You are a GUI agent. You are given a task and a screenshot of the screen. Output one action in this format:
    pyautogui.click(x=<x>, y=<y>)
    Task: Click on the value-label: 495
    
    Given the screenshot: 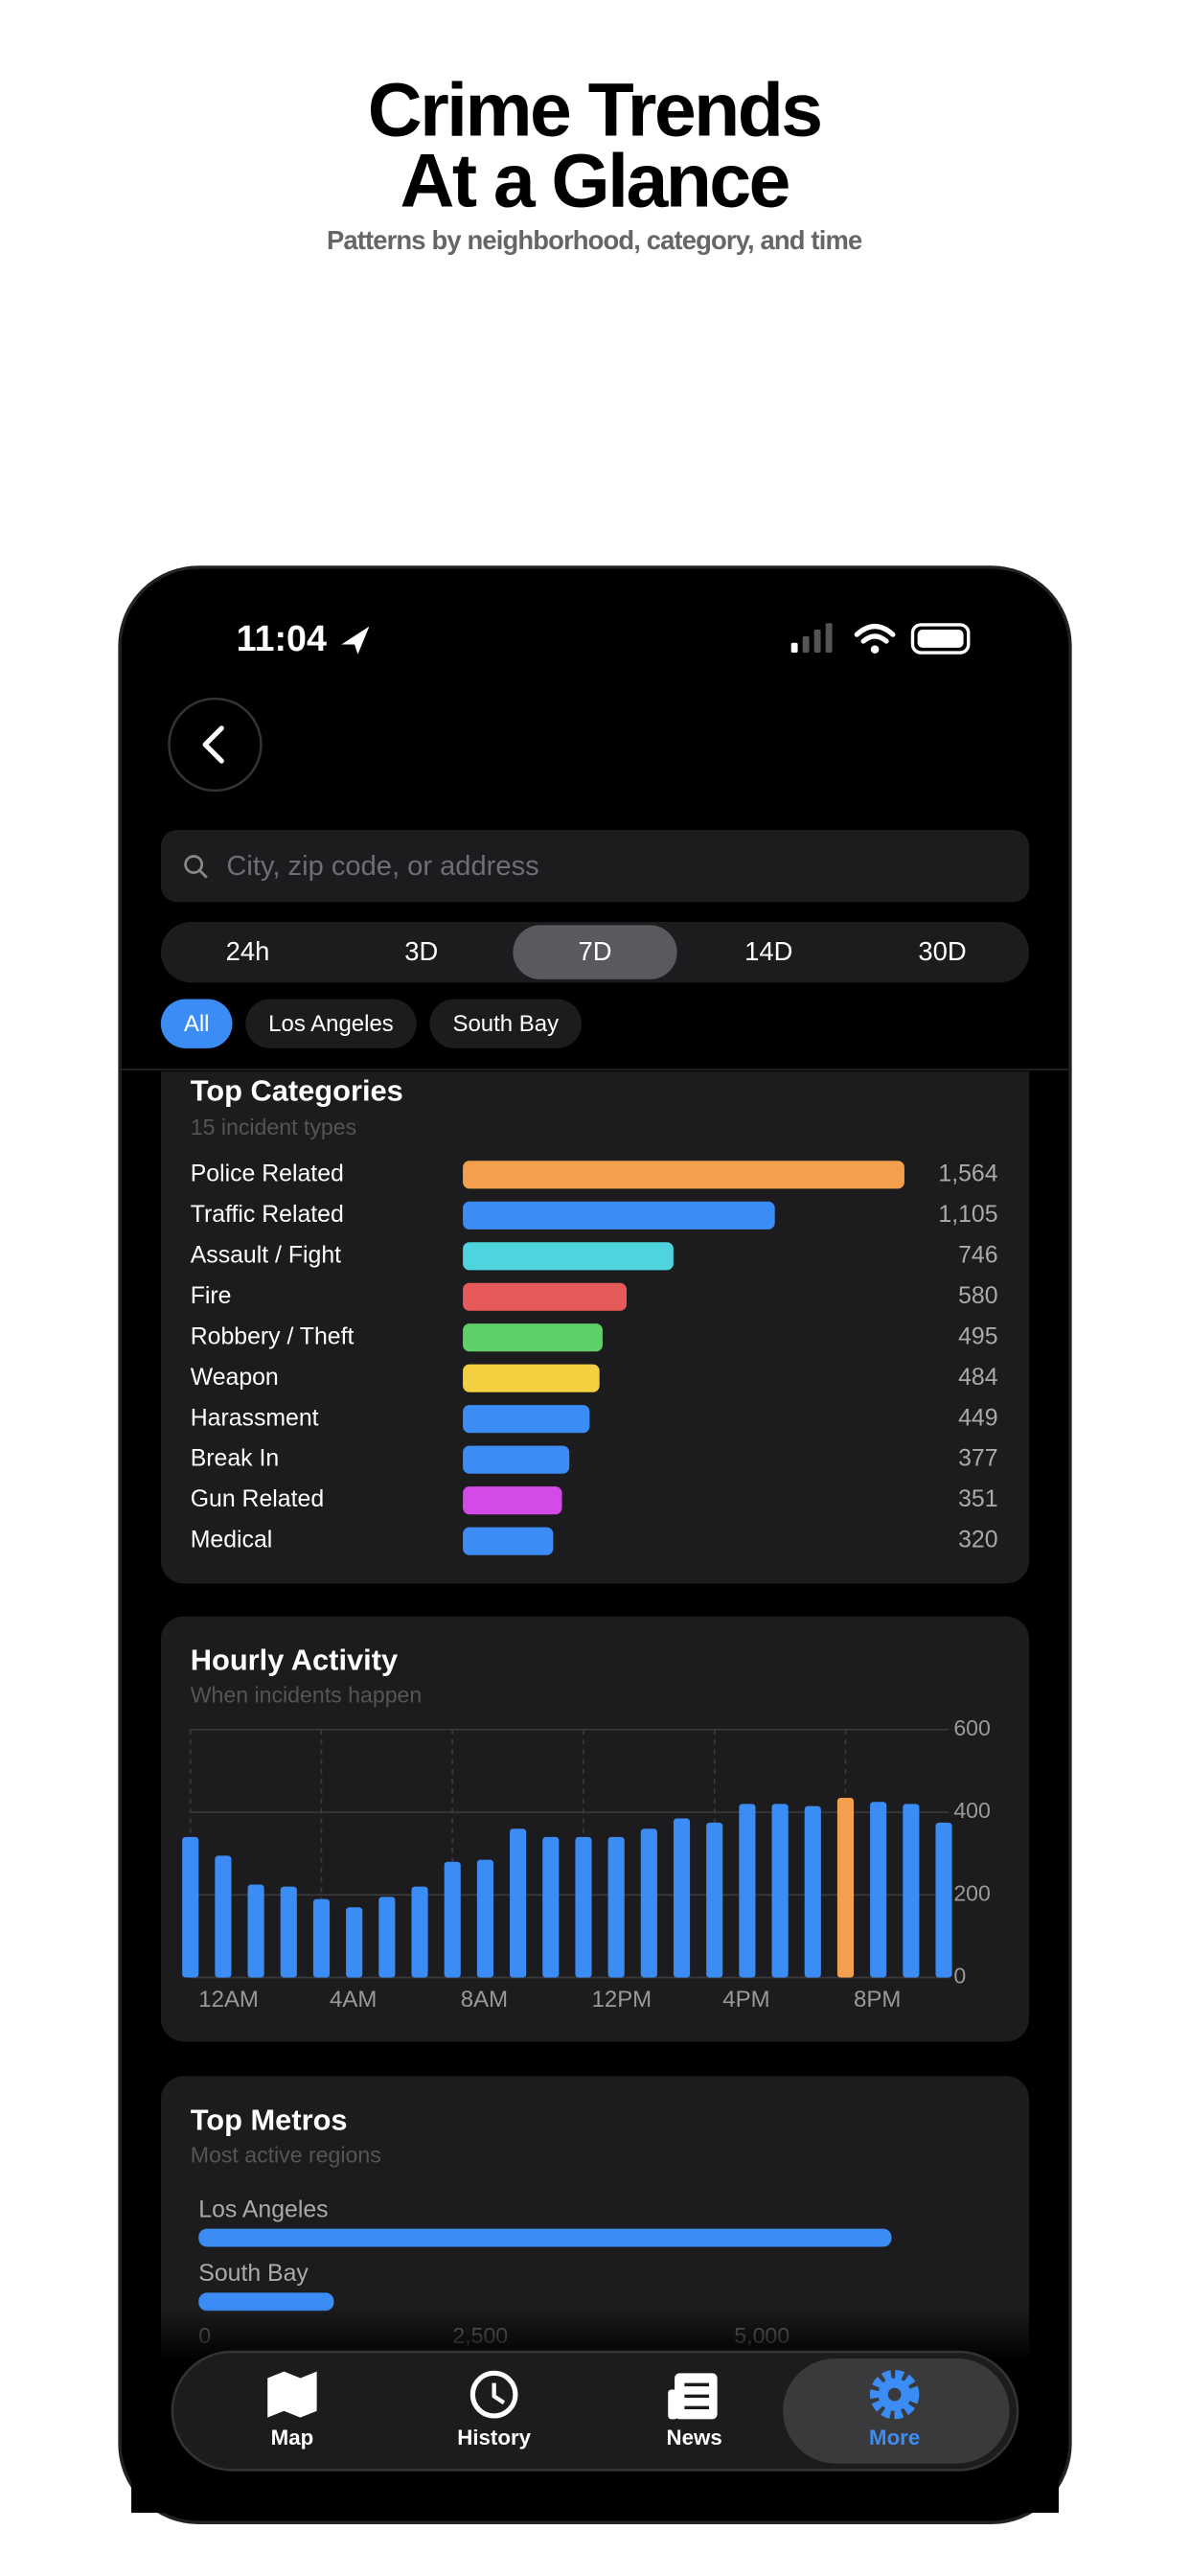 What is the action you would take?
    pyautogui.click(x=978, y=1336)
    